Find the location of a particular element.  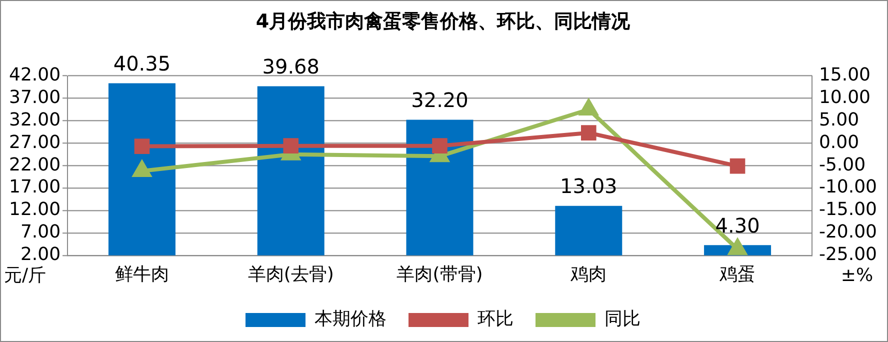

y-tick-label: 12.00 is located at coordinates (35, 209).